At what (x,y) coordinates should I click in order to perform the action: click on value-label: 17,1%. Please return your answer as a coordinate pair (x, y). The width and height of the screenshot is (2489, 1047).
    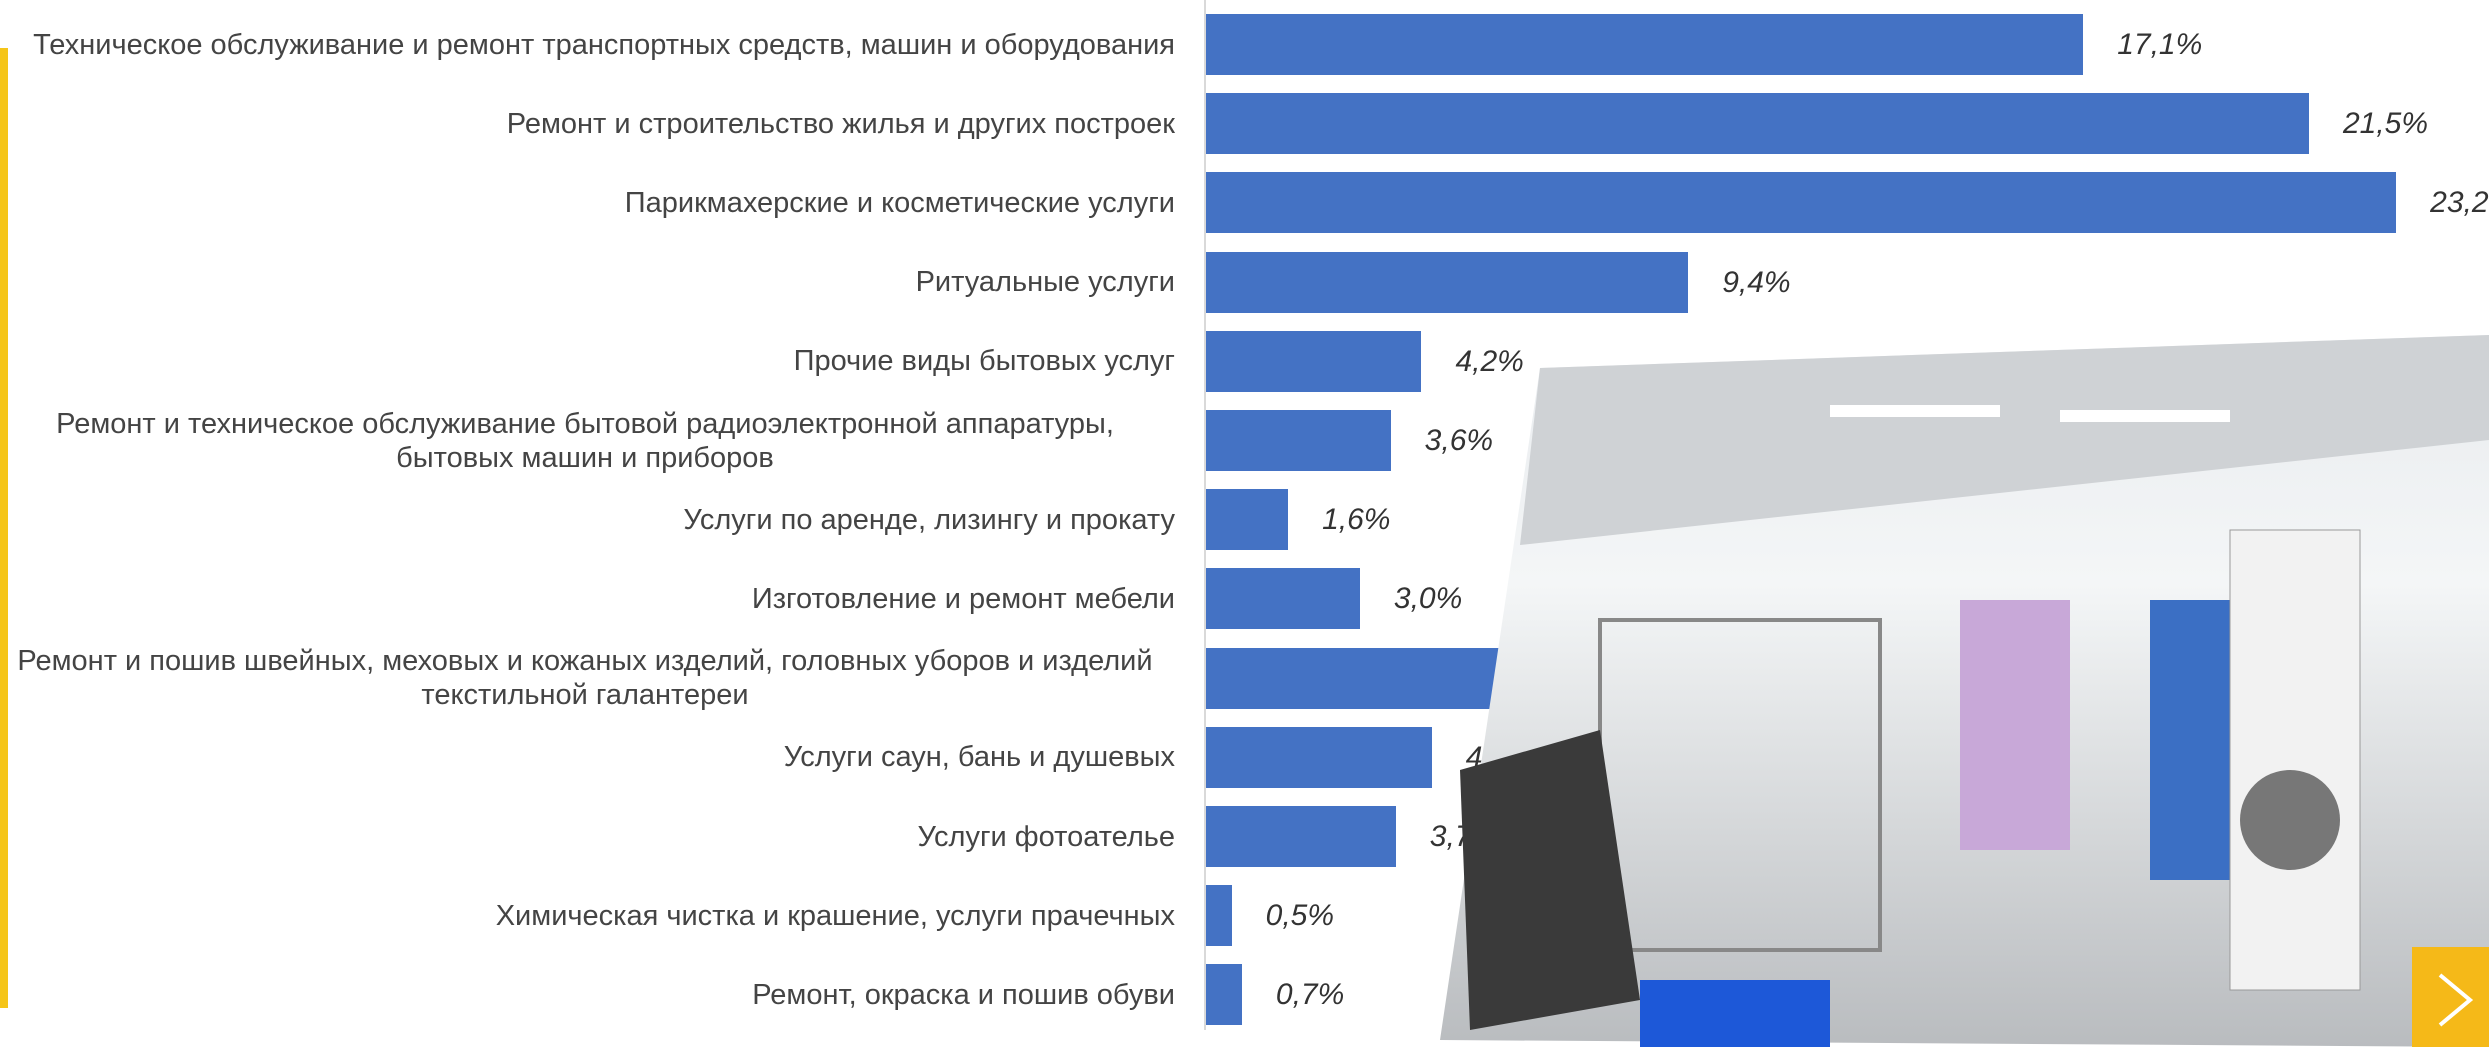
    Looking at the image, I should click on (2159, 44).